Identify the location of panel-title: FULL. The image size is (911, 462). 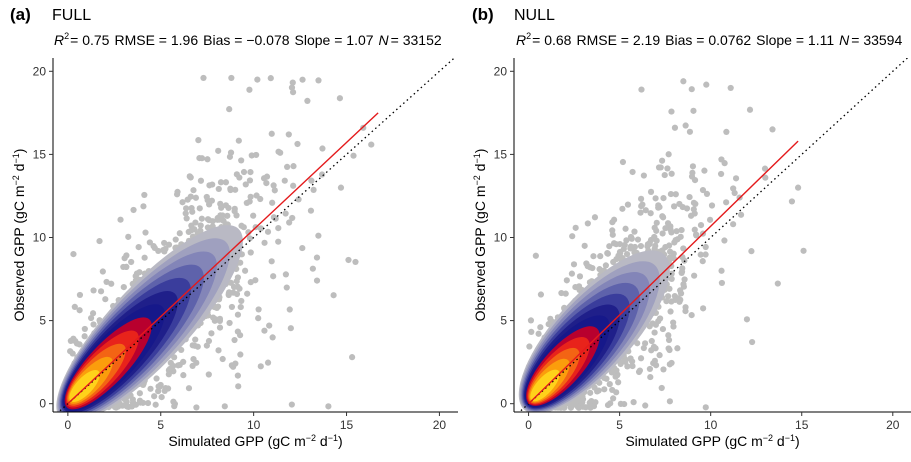
(71, 15).